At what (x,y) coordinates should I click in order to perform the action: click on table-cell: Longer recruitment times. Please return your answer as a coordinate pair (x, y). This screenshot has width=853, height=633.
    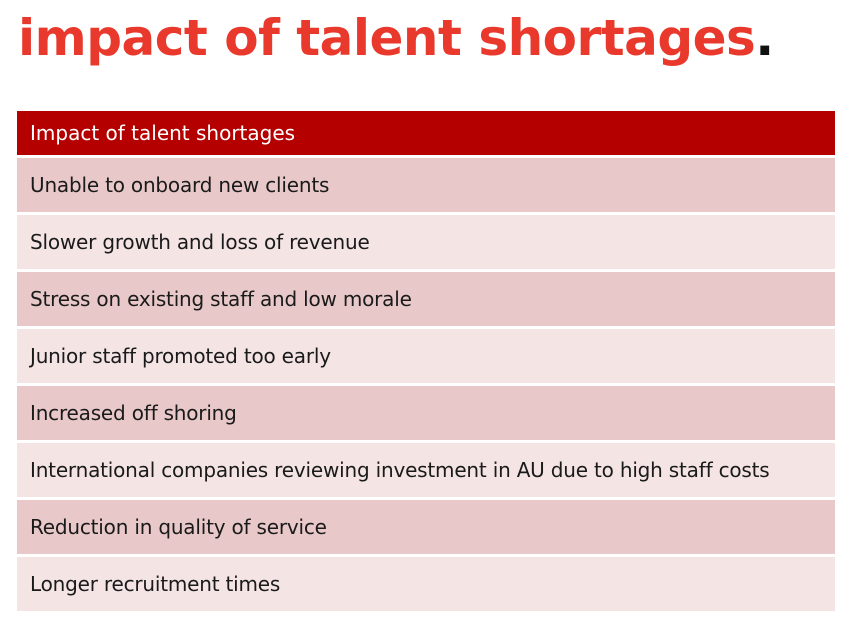
    Looking at the image, I should click on (426, 584).